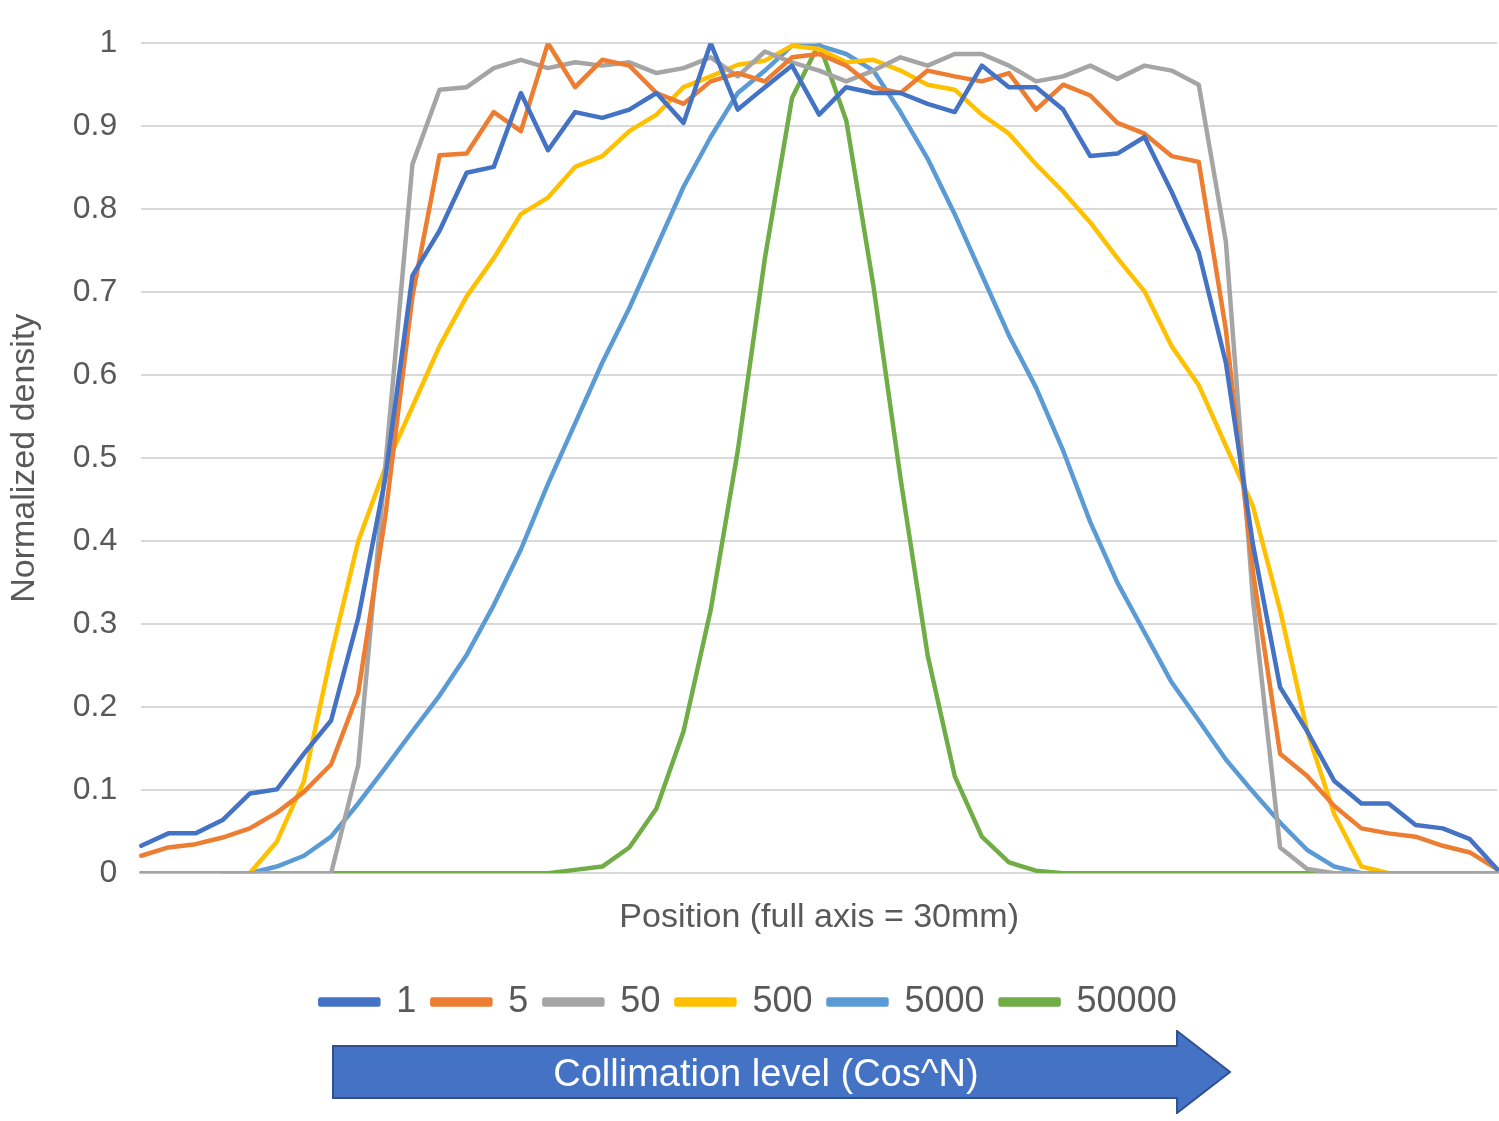 This screenshot has width=1499, height=1121. Describe the element at coordinates (95, 124) in the screenshot. I see `y-tick-label: 0.9` at that location.